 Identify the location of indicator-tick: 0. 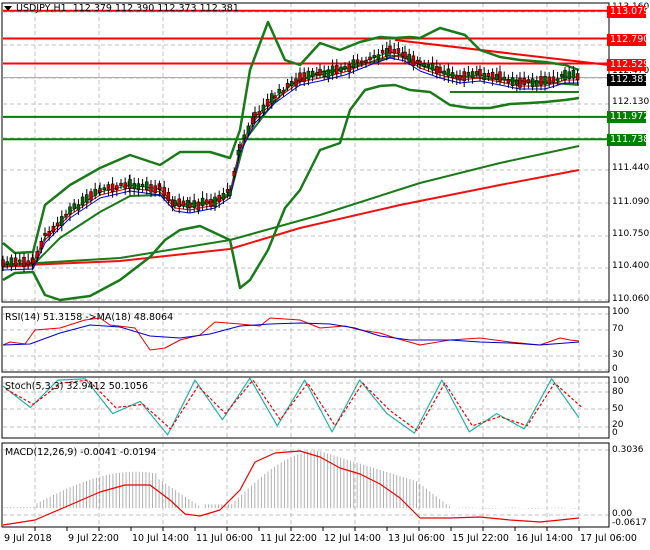
(615, 433).